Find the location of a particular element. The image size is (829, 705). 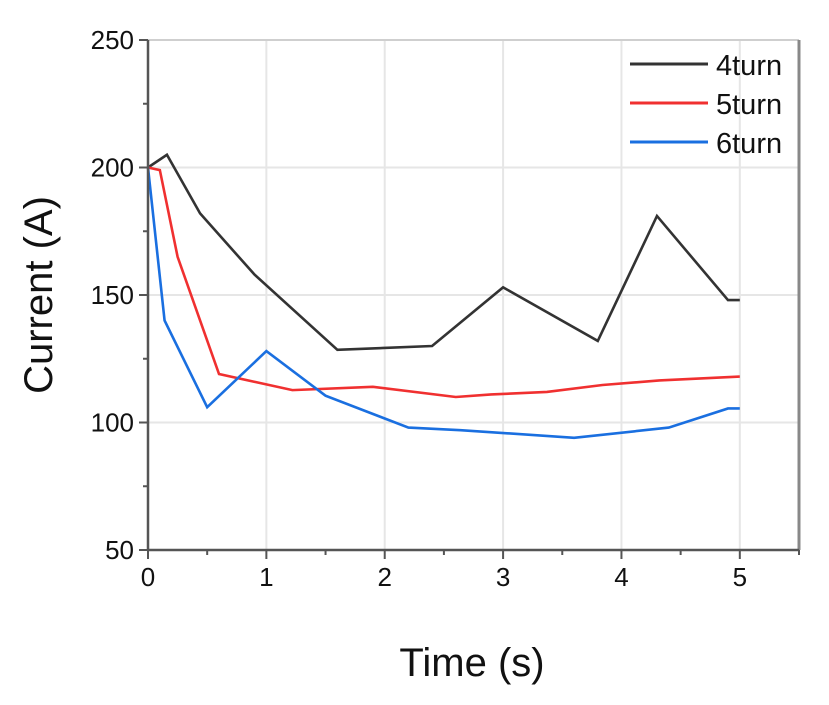

x-axis-label: Time (s) is located at coordinates (471, 663).